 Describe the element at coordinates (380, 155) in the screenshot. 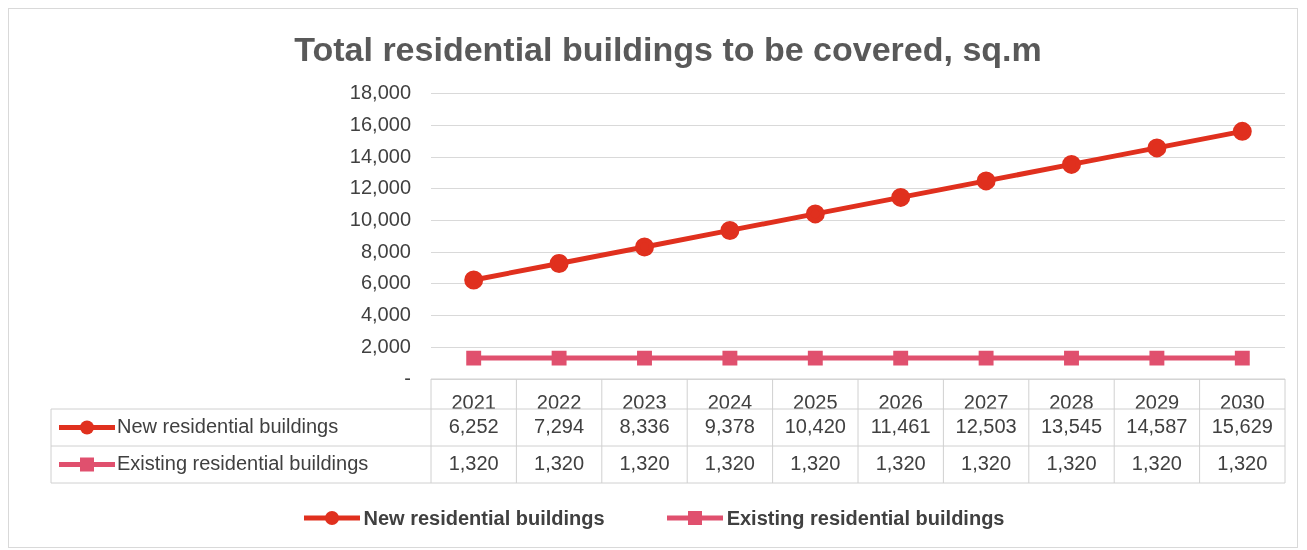

I see `y-tick-label: 14,000` at that location.